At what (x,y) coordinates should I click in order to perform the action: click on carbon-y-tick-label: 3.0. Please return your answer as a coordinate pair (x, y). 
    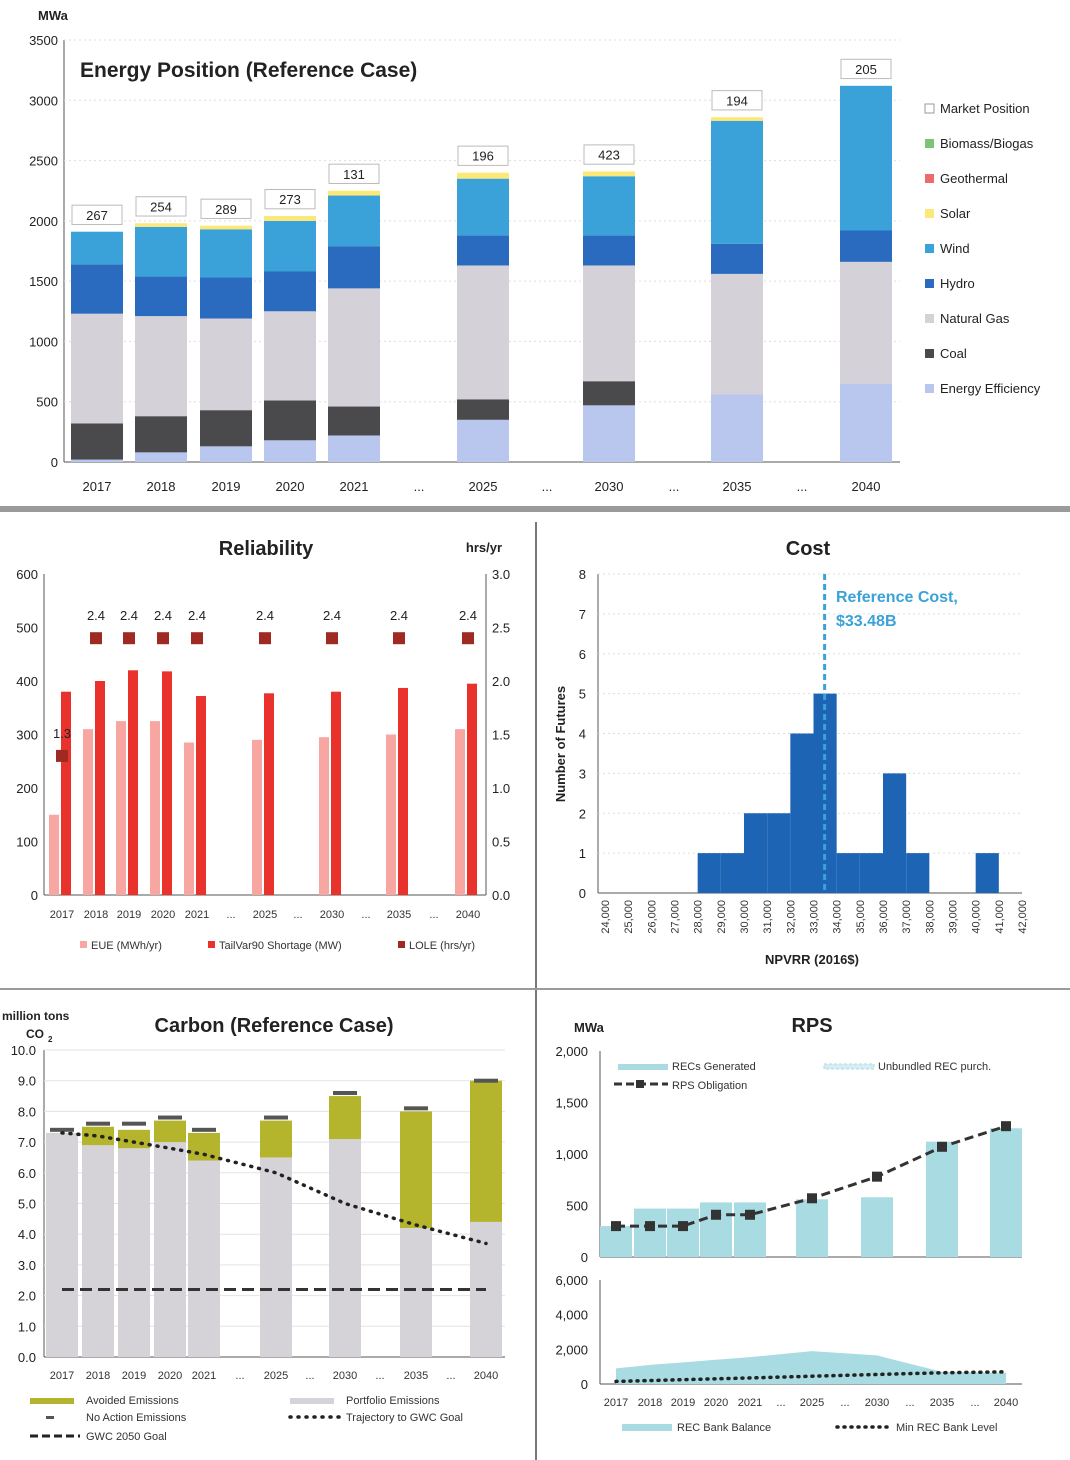
    Looking at the image, I should click on (27, 1265).